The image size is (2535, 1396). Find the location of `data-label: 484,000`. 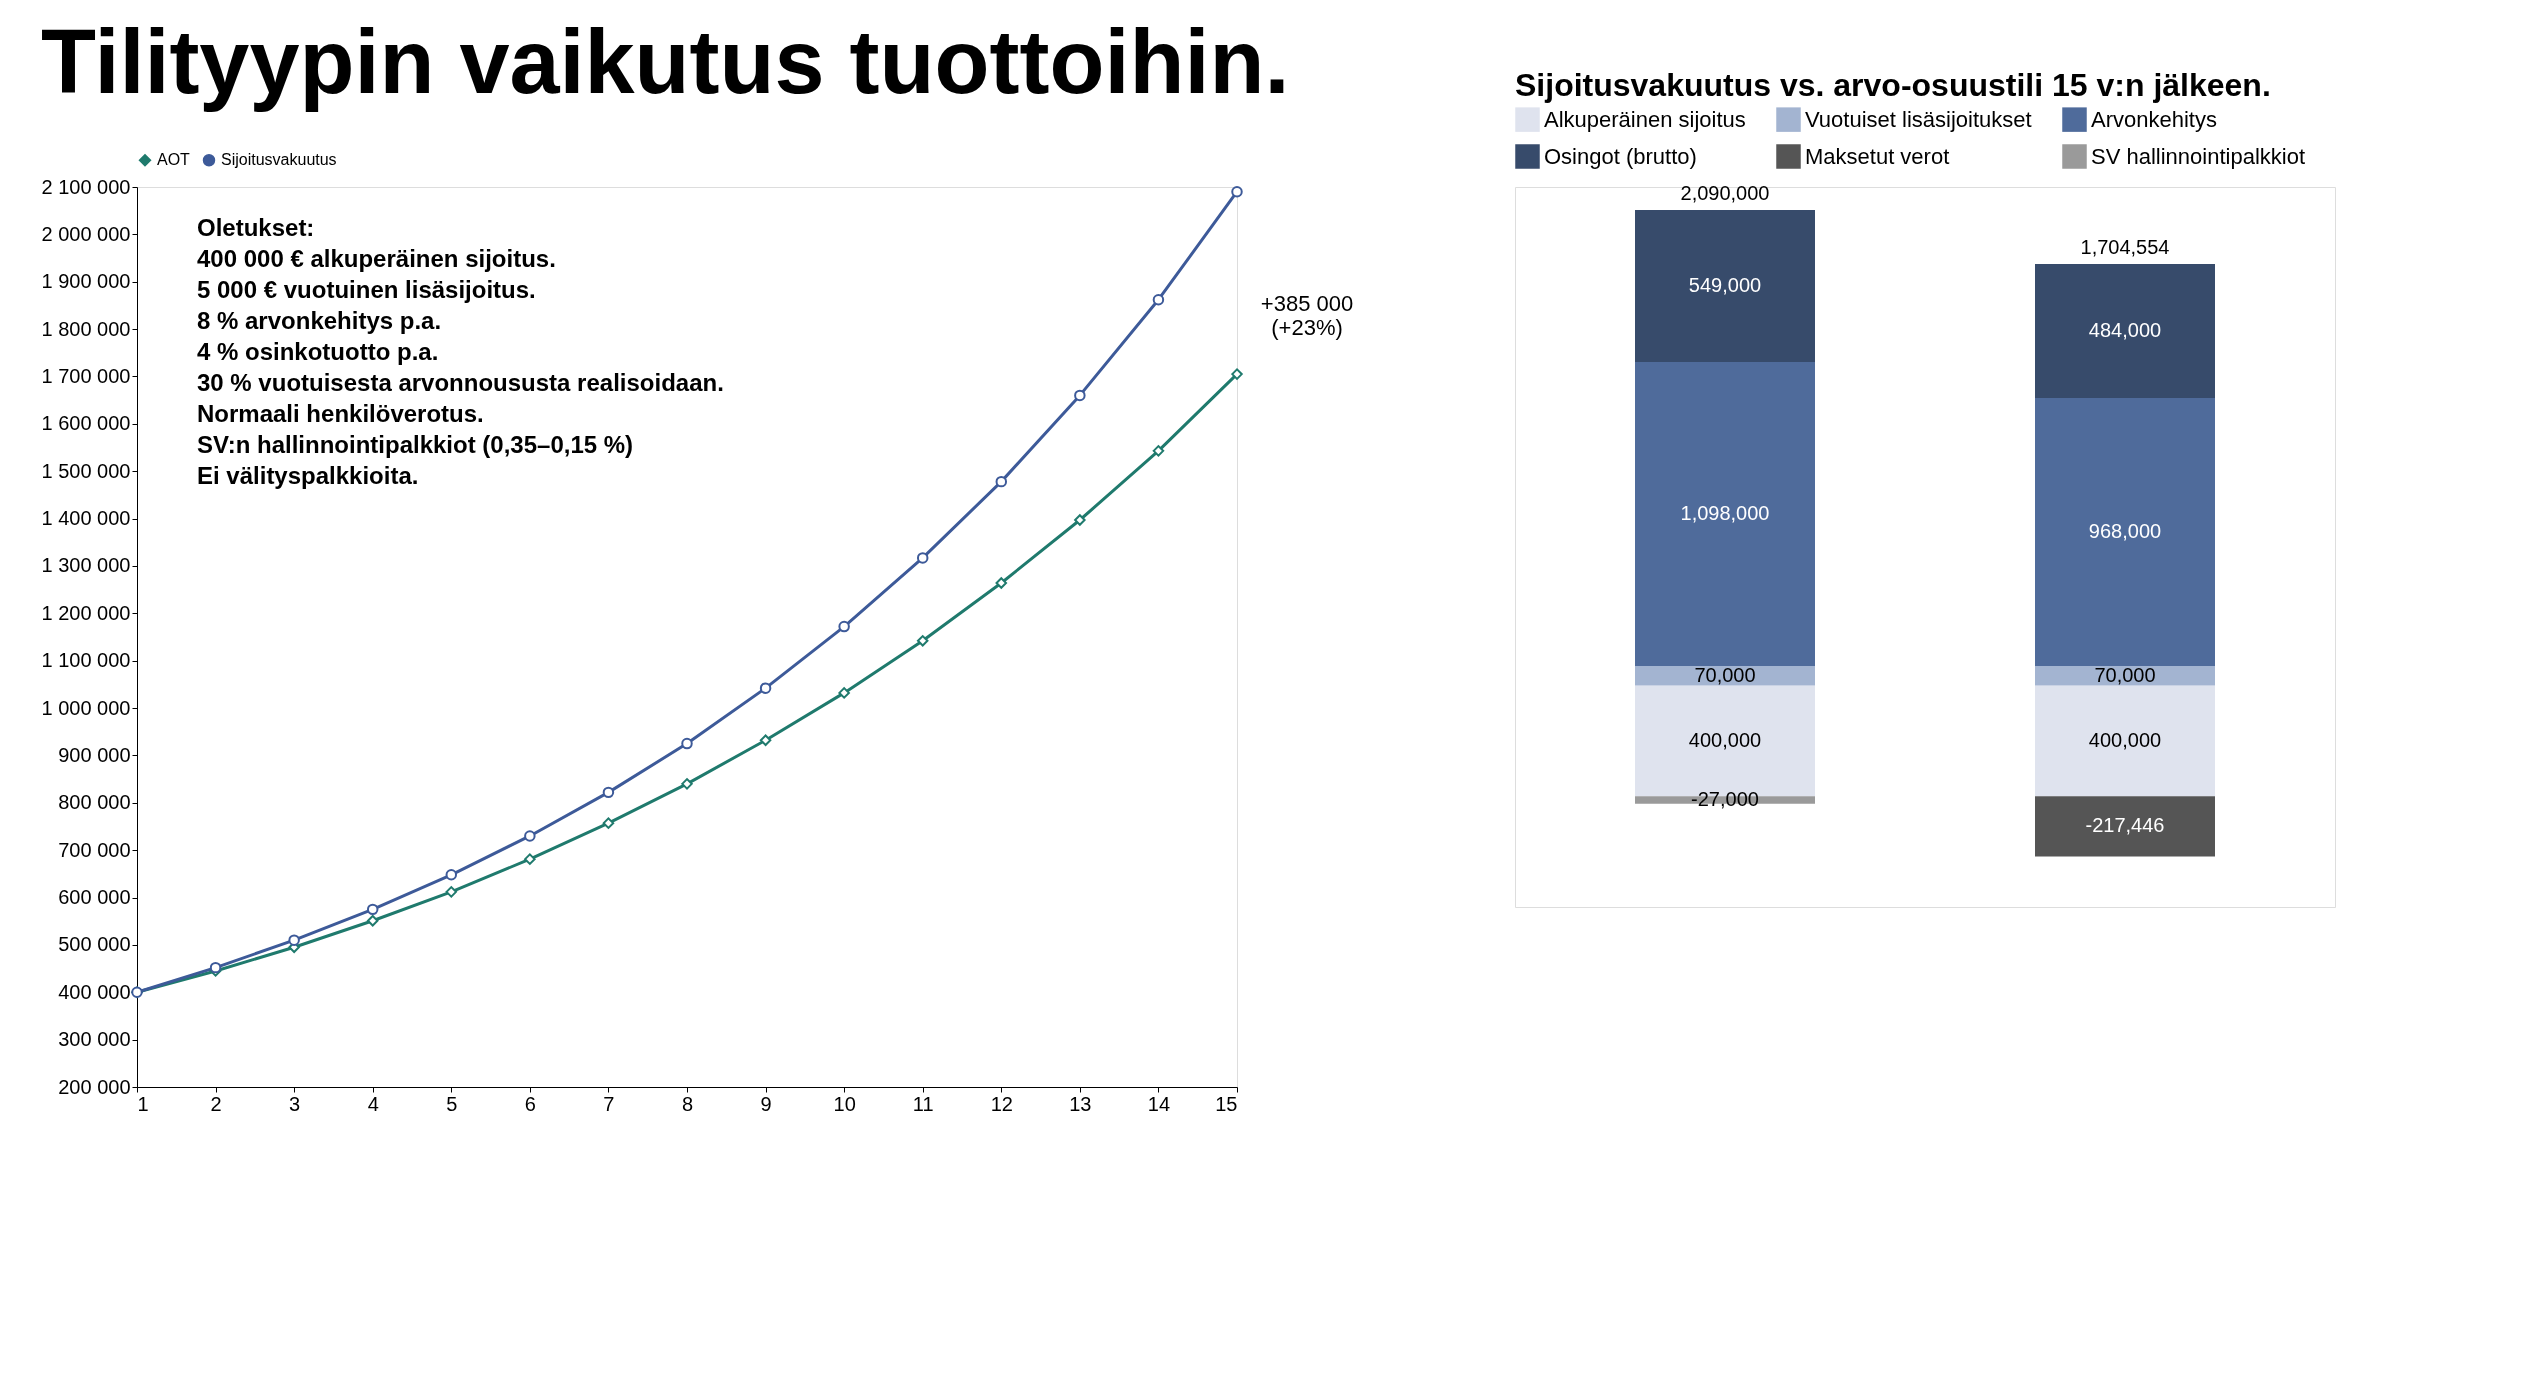

data-label: 484,000 is located at coordinates (2125, 330).